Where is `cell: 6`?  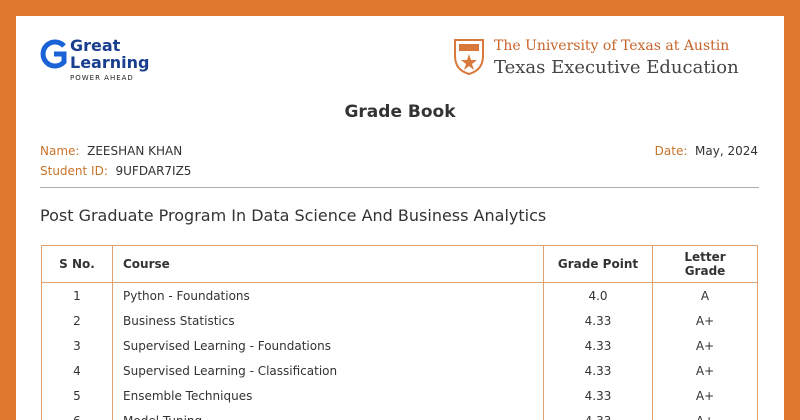 cell: 6 is located at coordinates (77, 414).